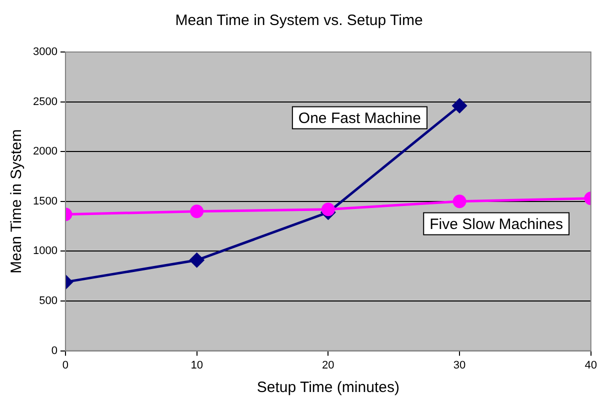 Image resolution: width=600 pixels, height=405 pixels. Describe the element at coordinates (45, 152) in the screenshot. I see `y-tick-label: 2000` at that location.